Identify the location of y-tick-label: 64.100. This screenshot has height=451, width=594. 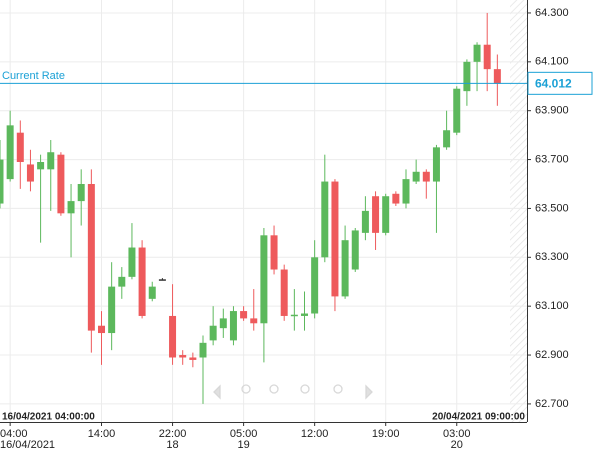
(552, 62).